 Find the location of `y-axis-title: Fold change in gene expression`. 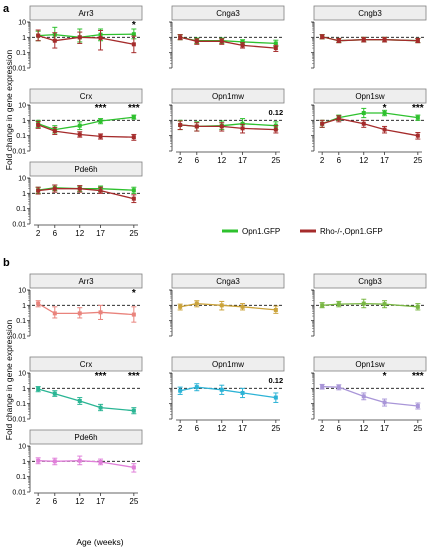

y-axis-title: Fold change in gene expression is located at coordinates (9, 379).